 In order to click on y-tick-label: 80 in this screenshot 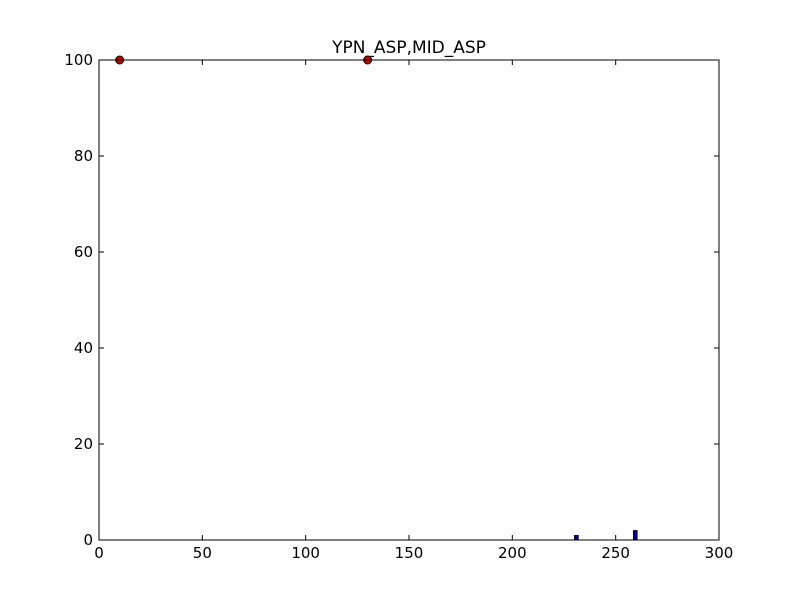, I will do `click(83, 156)`.